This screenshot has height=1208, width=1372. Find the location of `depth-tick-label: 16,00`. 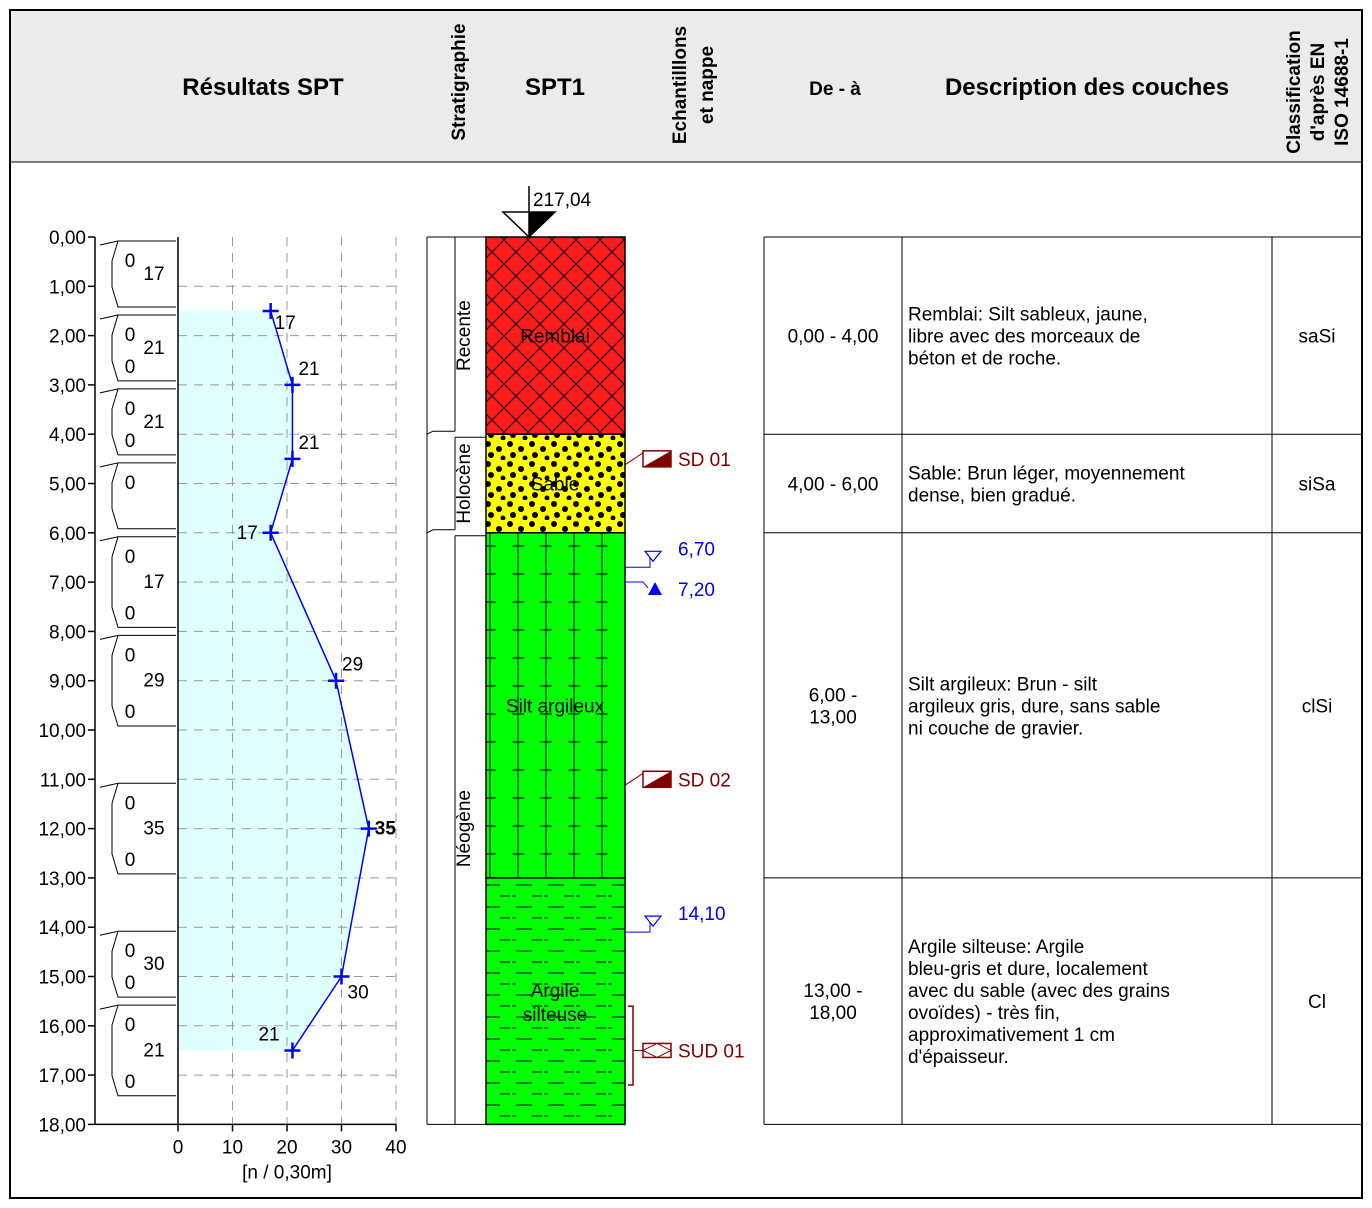

depth-tick-label: 16,00 is located at coordinates (62, 1027).